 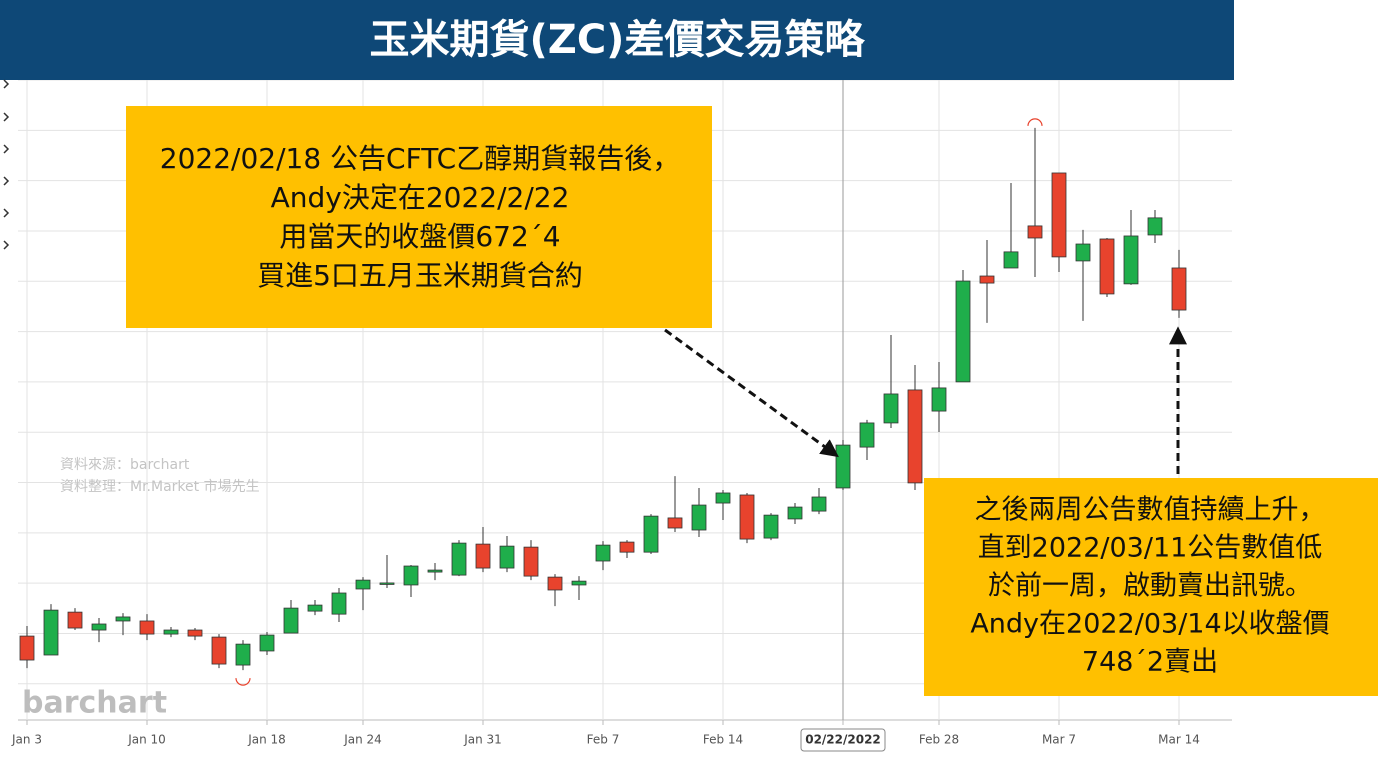 What do you see at coordinates (146, 740) in the screenshot?
I see `x-tick-label: Jan 10` at bounding box center [146, 740].